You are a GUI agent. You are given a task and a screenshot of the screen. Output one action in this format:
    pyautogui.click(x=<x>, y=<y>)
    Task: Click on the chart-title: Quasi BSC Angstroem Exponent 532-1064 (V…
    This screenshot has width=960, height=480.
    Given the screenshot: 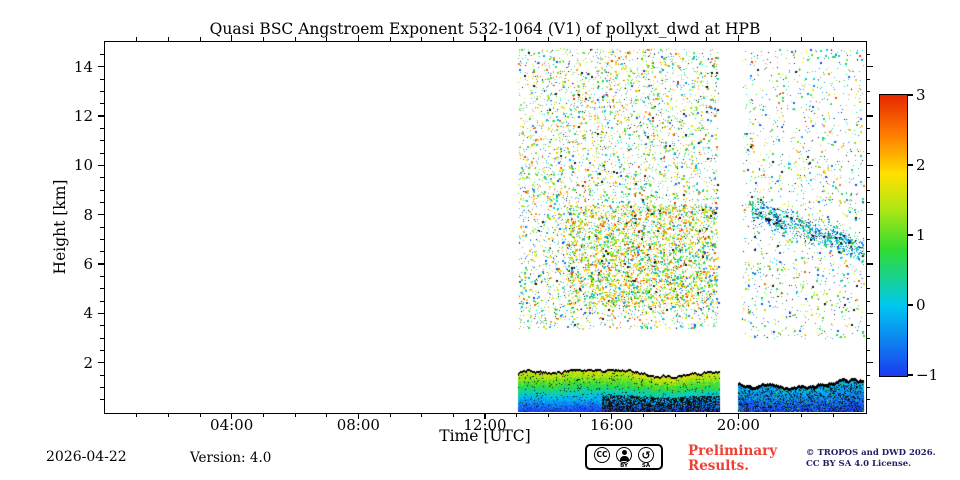 What is the action you would take?
    pyautogui.click(x=485, y=29)
    